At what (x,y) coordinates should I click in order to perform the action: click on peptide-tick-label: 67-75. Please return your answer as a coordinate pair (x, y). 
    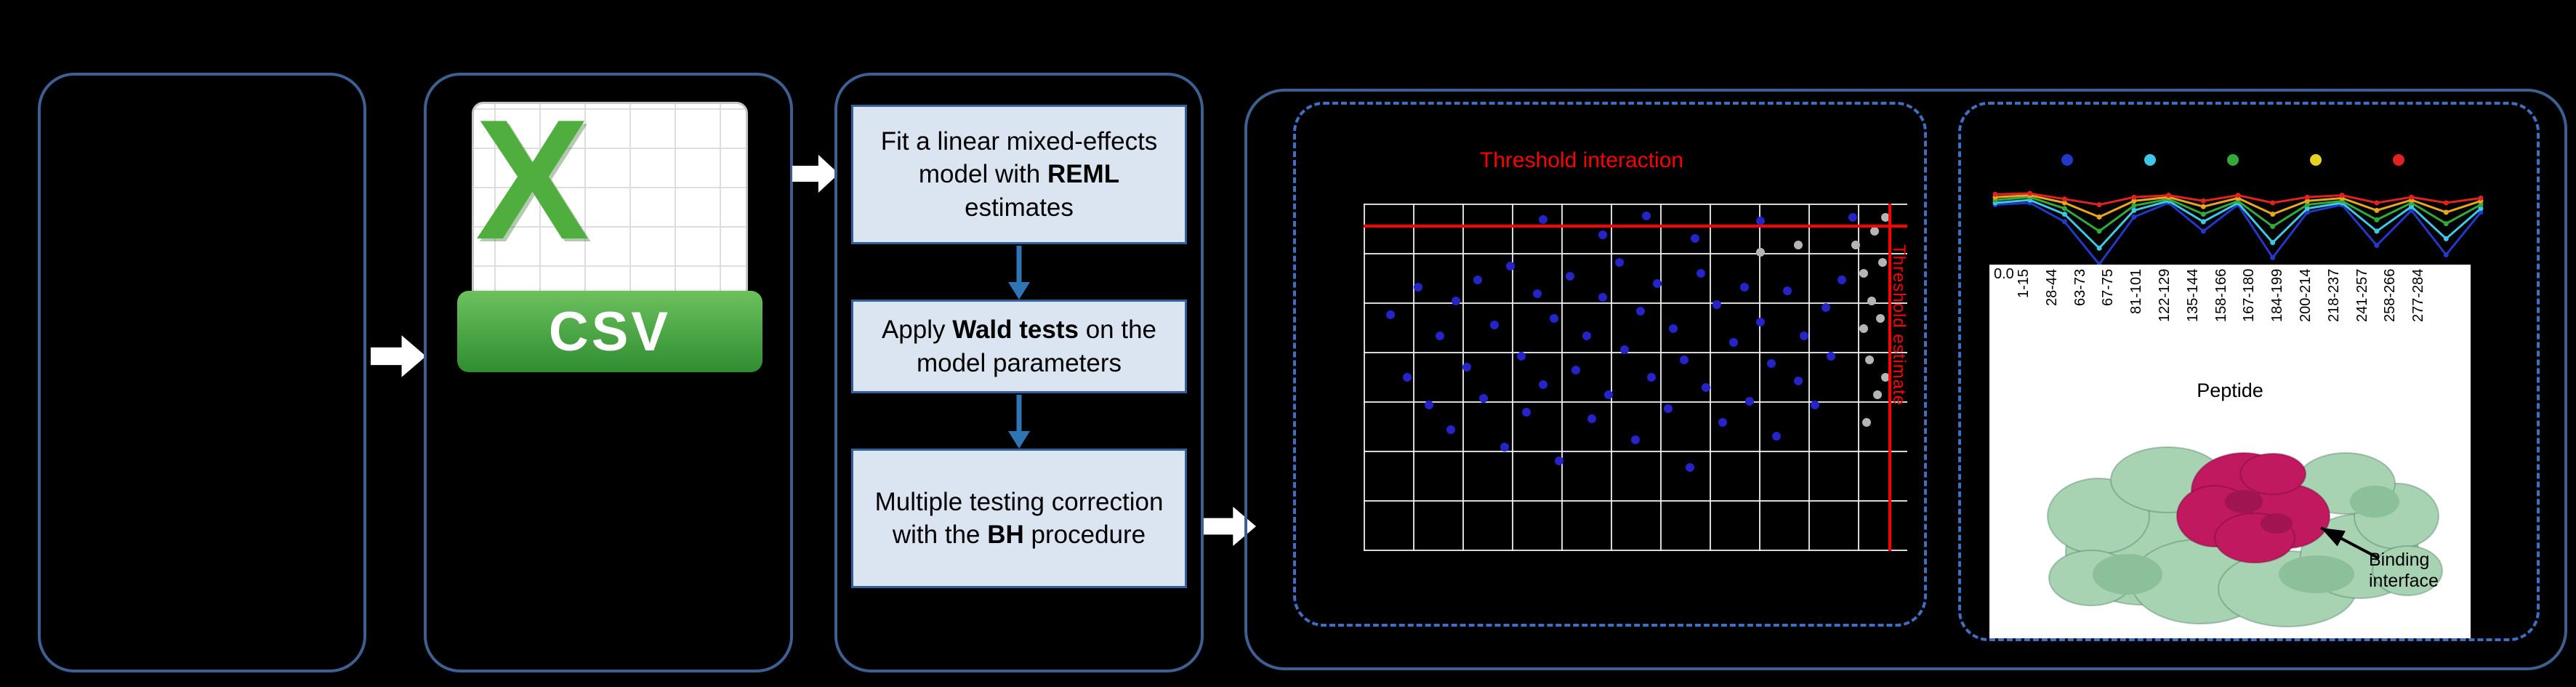
    Looking at the image, I should click on (2108, 288).